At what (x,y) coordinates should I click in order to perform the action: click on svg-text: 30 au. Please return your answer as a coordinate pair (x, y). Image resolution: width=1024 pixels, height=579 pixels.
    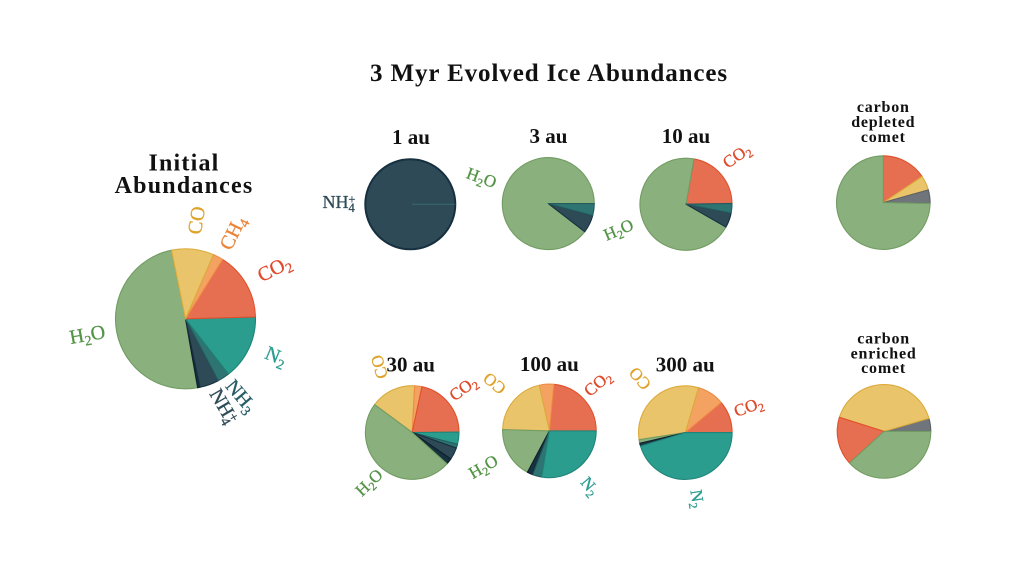
    Looking at the image, I should click on (410, 364).